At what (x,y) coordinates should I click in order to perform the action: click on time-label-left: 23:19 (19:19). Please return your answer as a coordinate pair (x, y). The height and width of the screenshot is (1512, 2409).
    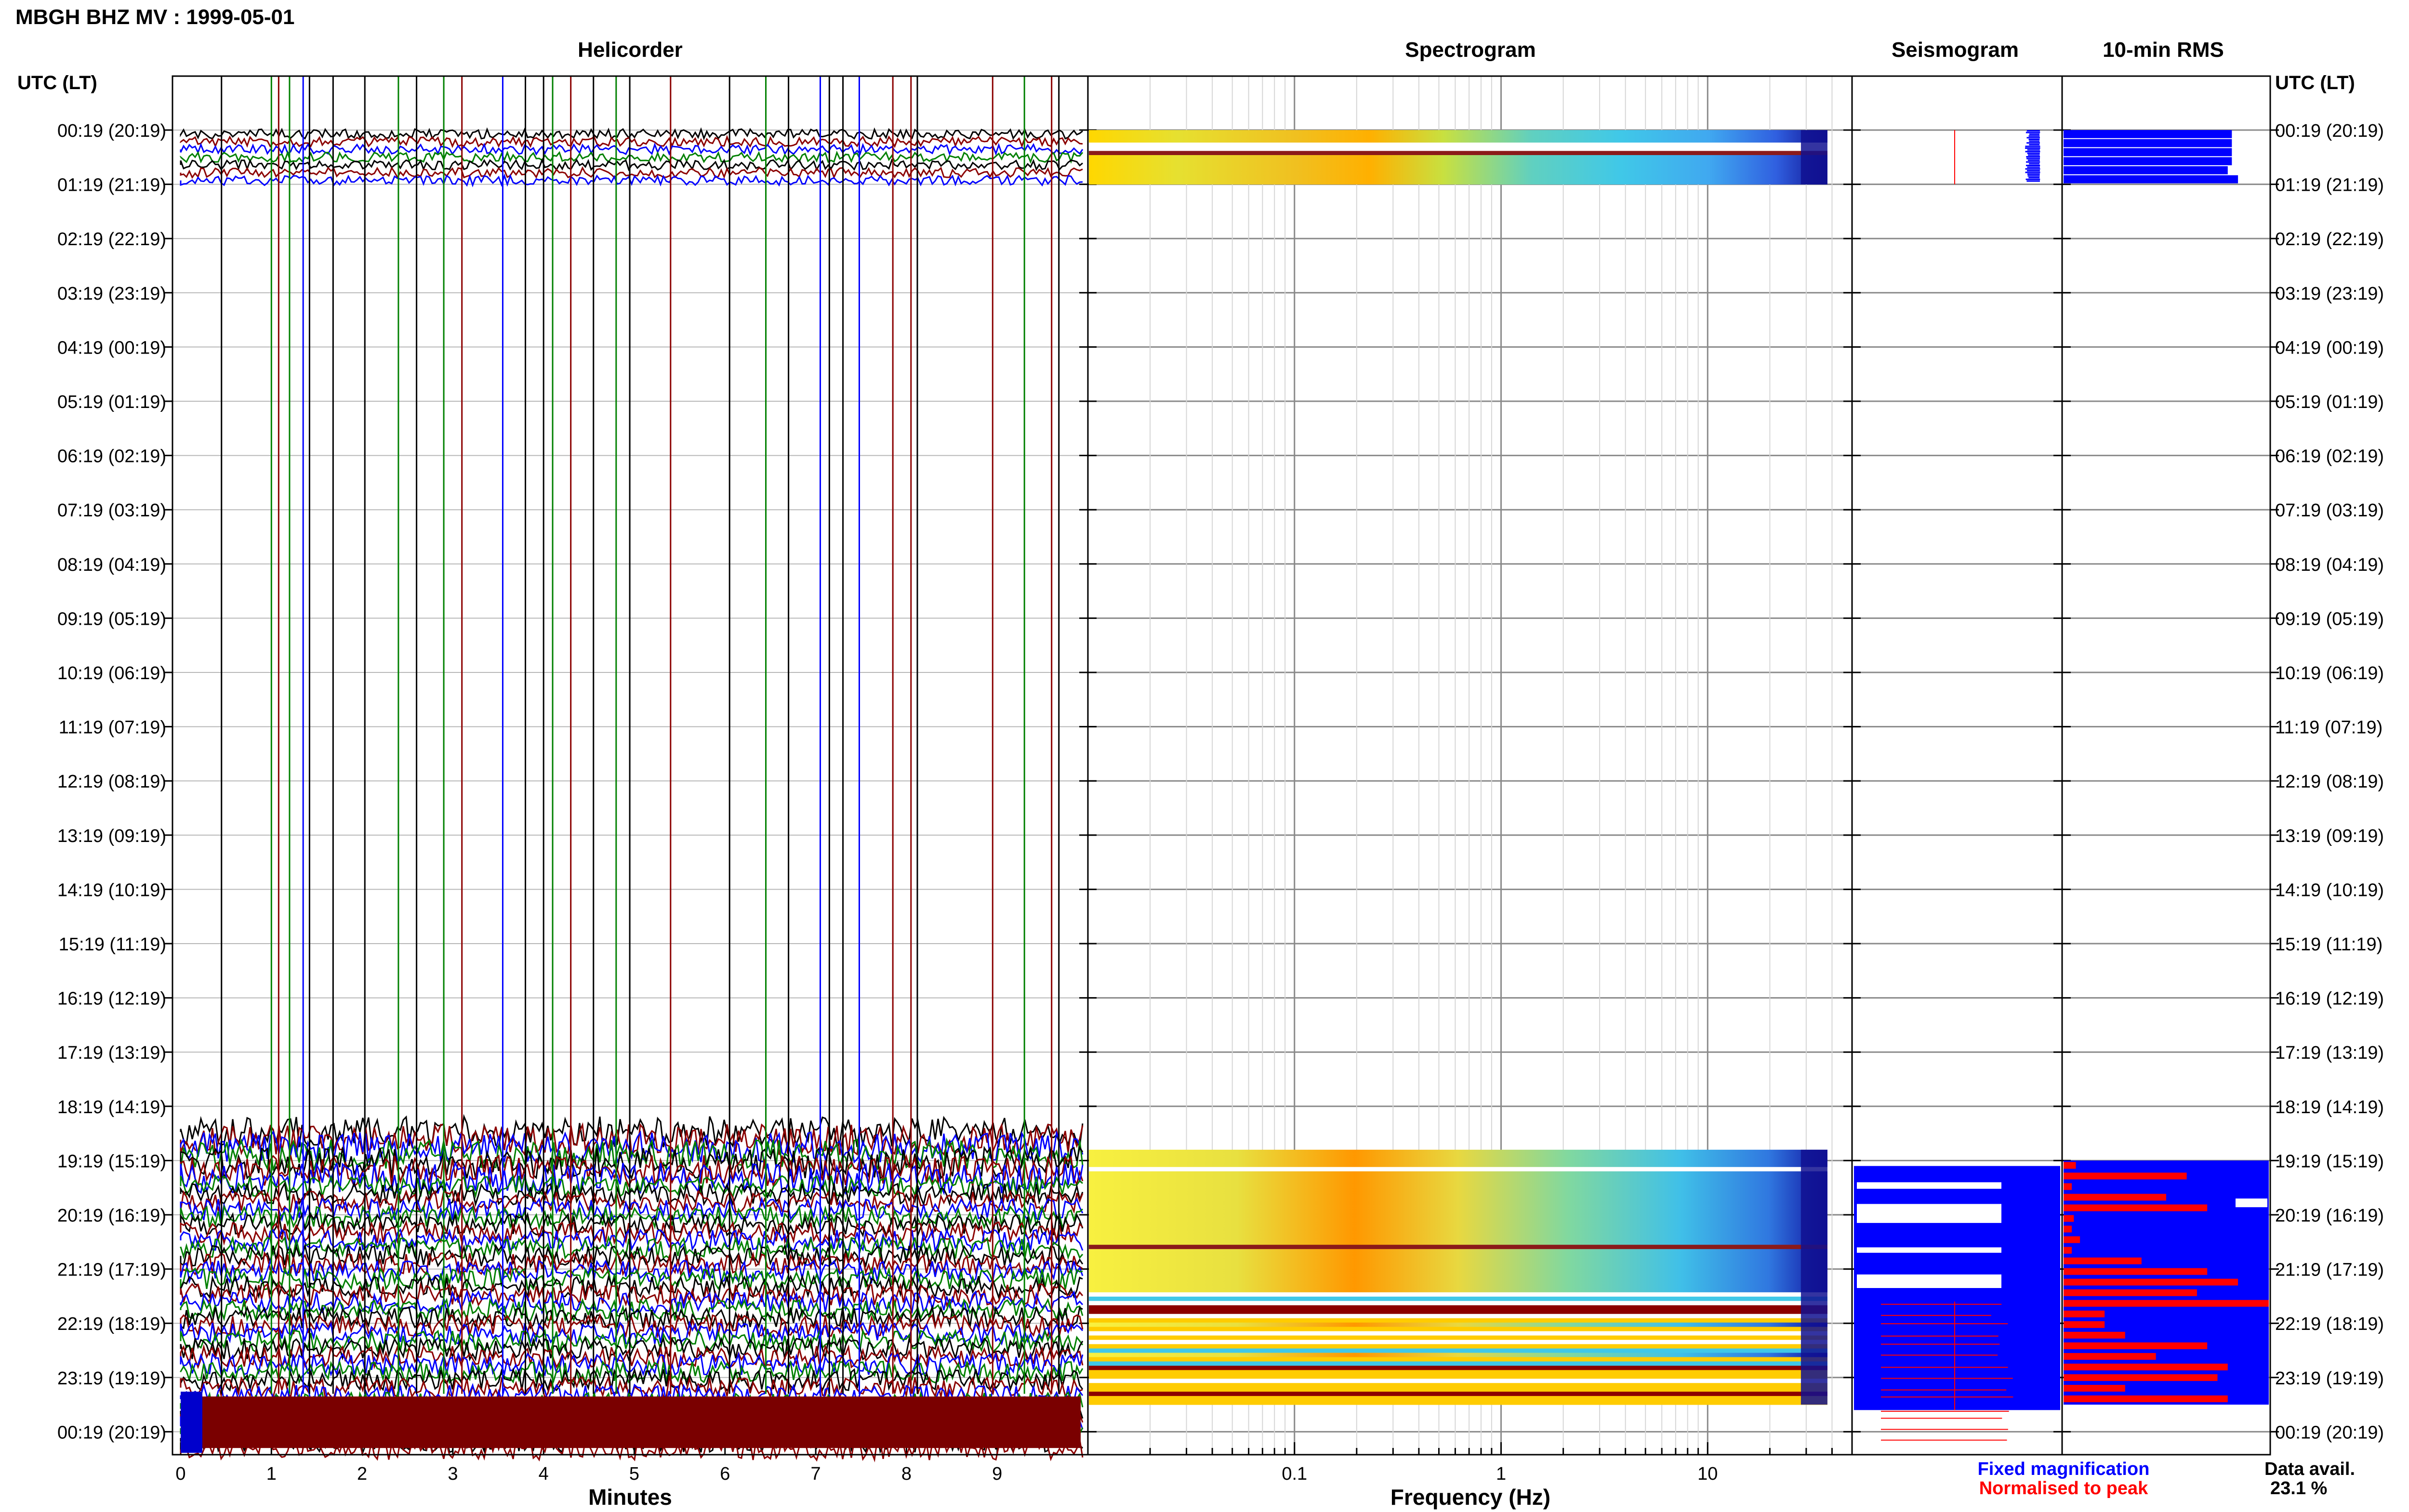
    Looking at the image, I should click on (111, 1378).